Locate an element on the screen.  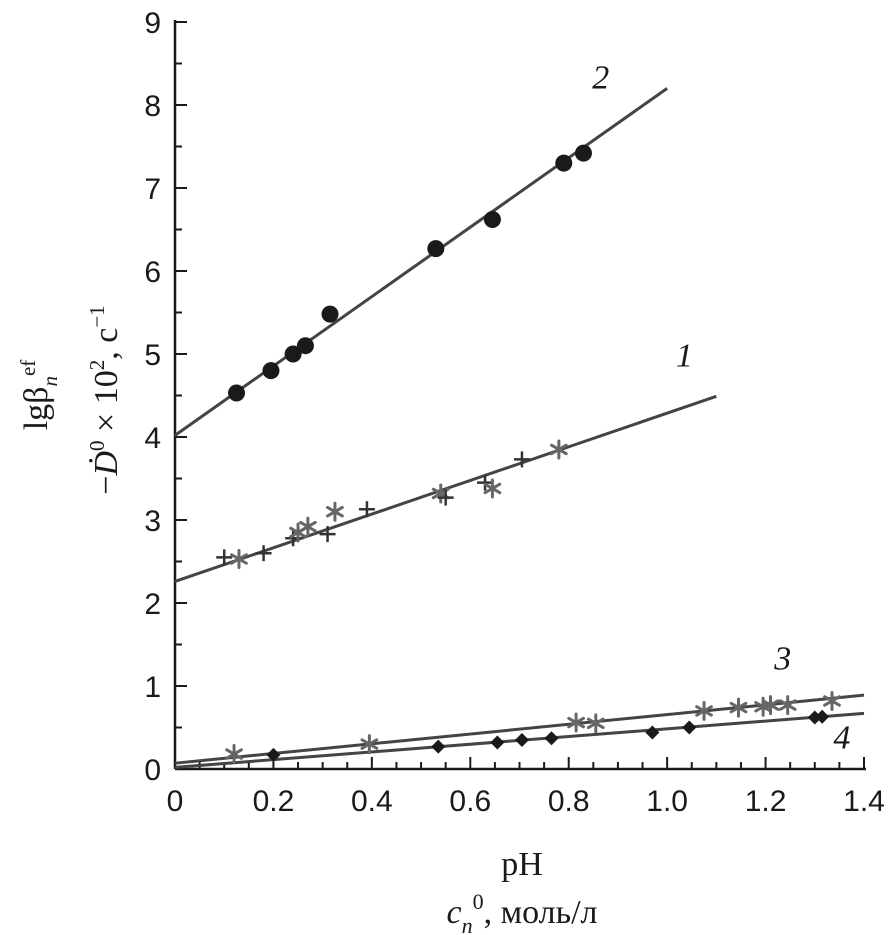
y-tick-label: 8 is located at coordinates (152, 106).